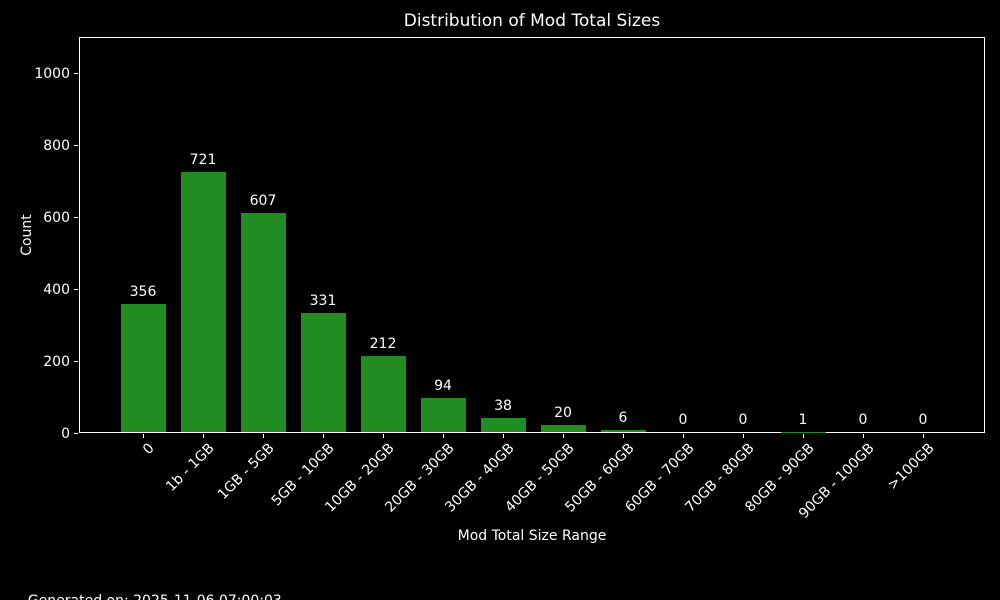 This screenshot has width=1000, height=600. What do you see at coordinates (623, 417) in the screenshot?
I see `bar-value-label: 6` at bounding box center [623, 417].